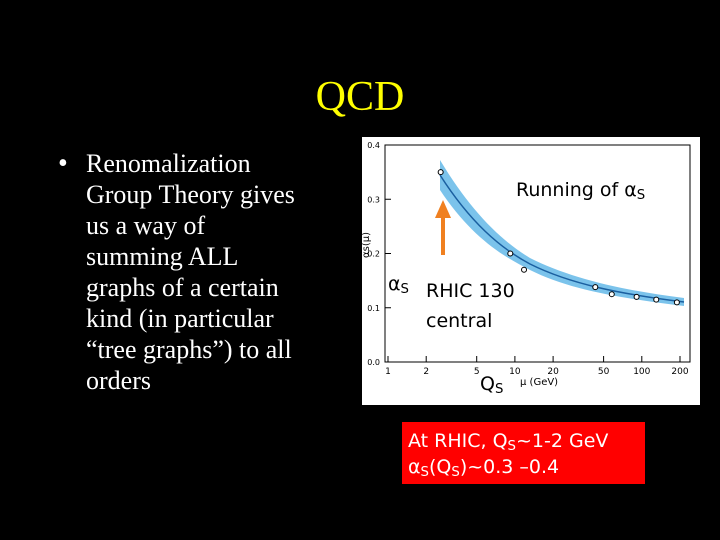 The height and width of the screenshot is (540, 720). I want to click on y-tick-label: 0.4, so click(373, 145).